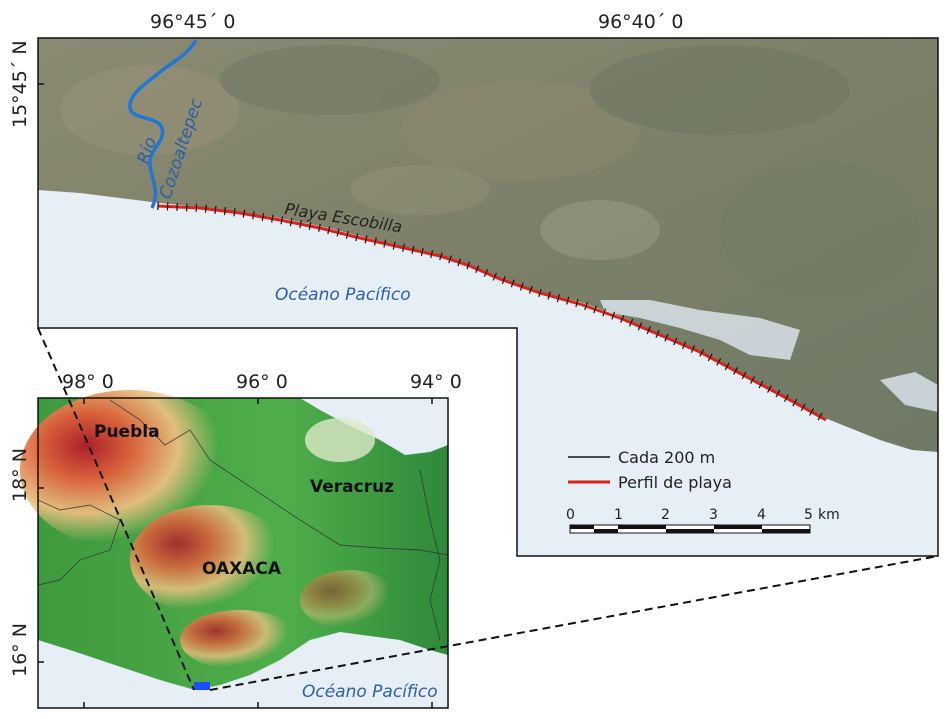  I want to click on main-ocean-label: Océano Pacífico, so click(343, 295).